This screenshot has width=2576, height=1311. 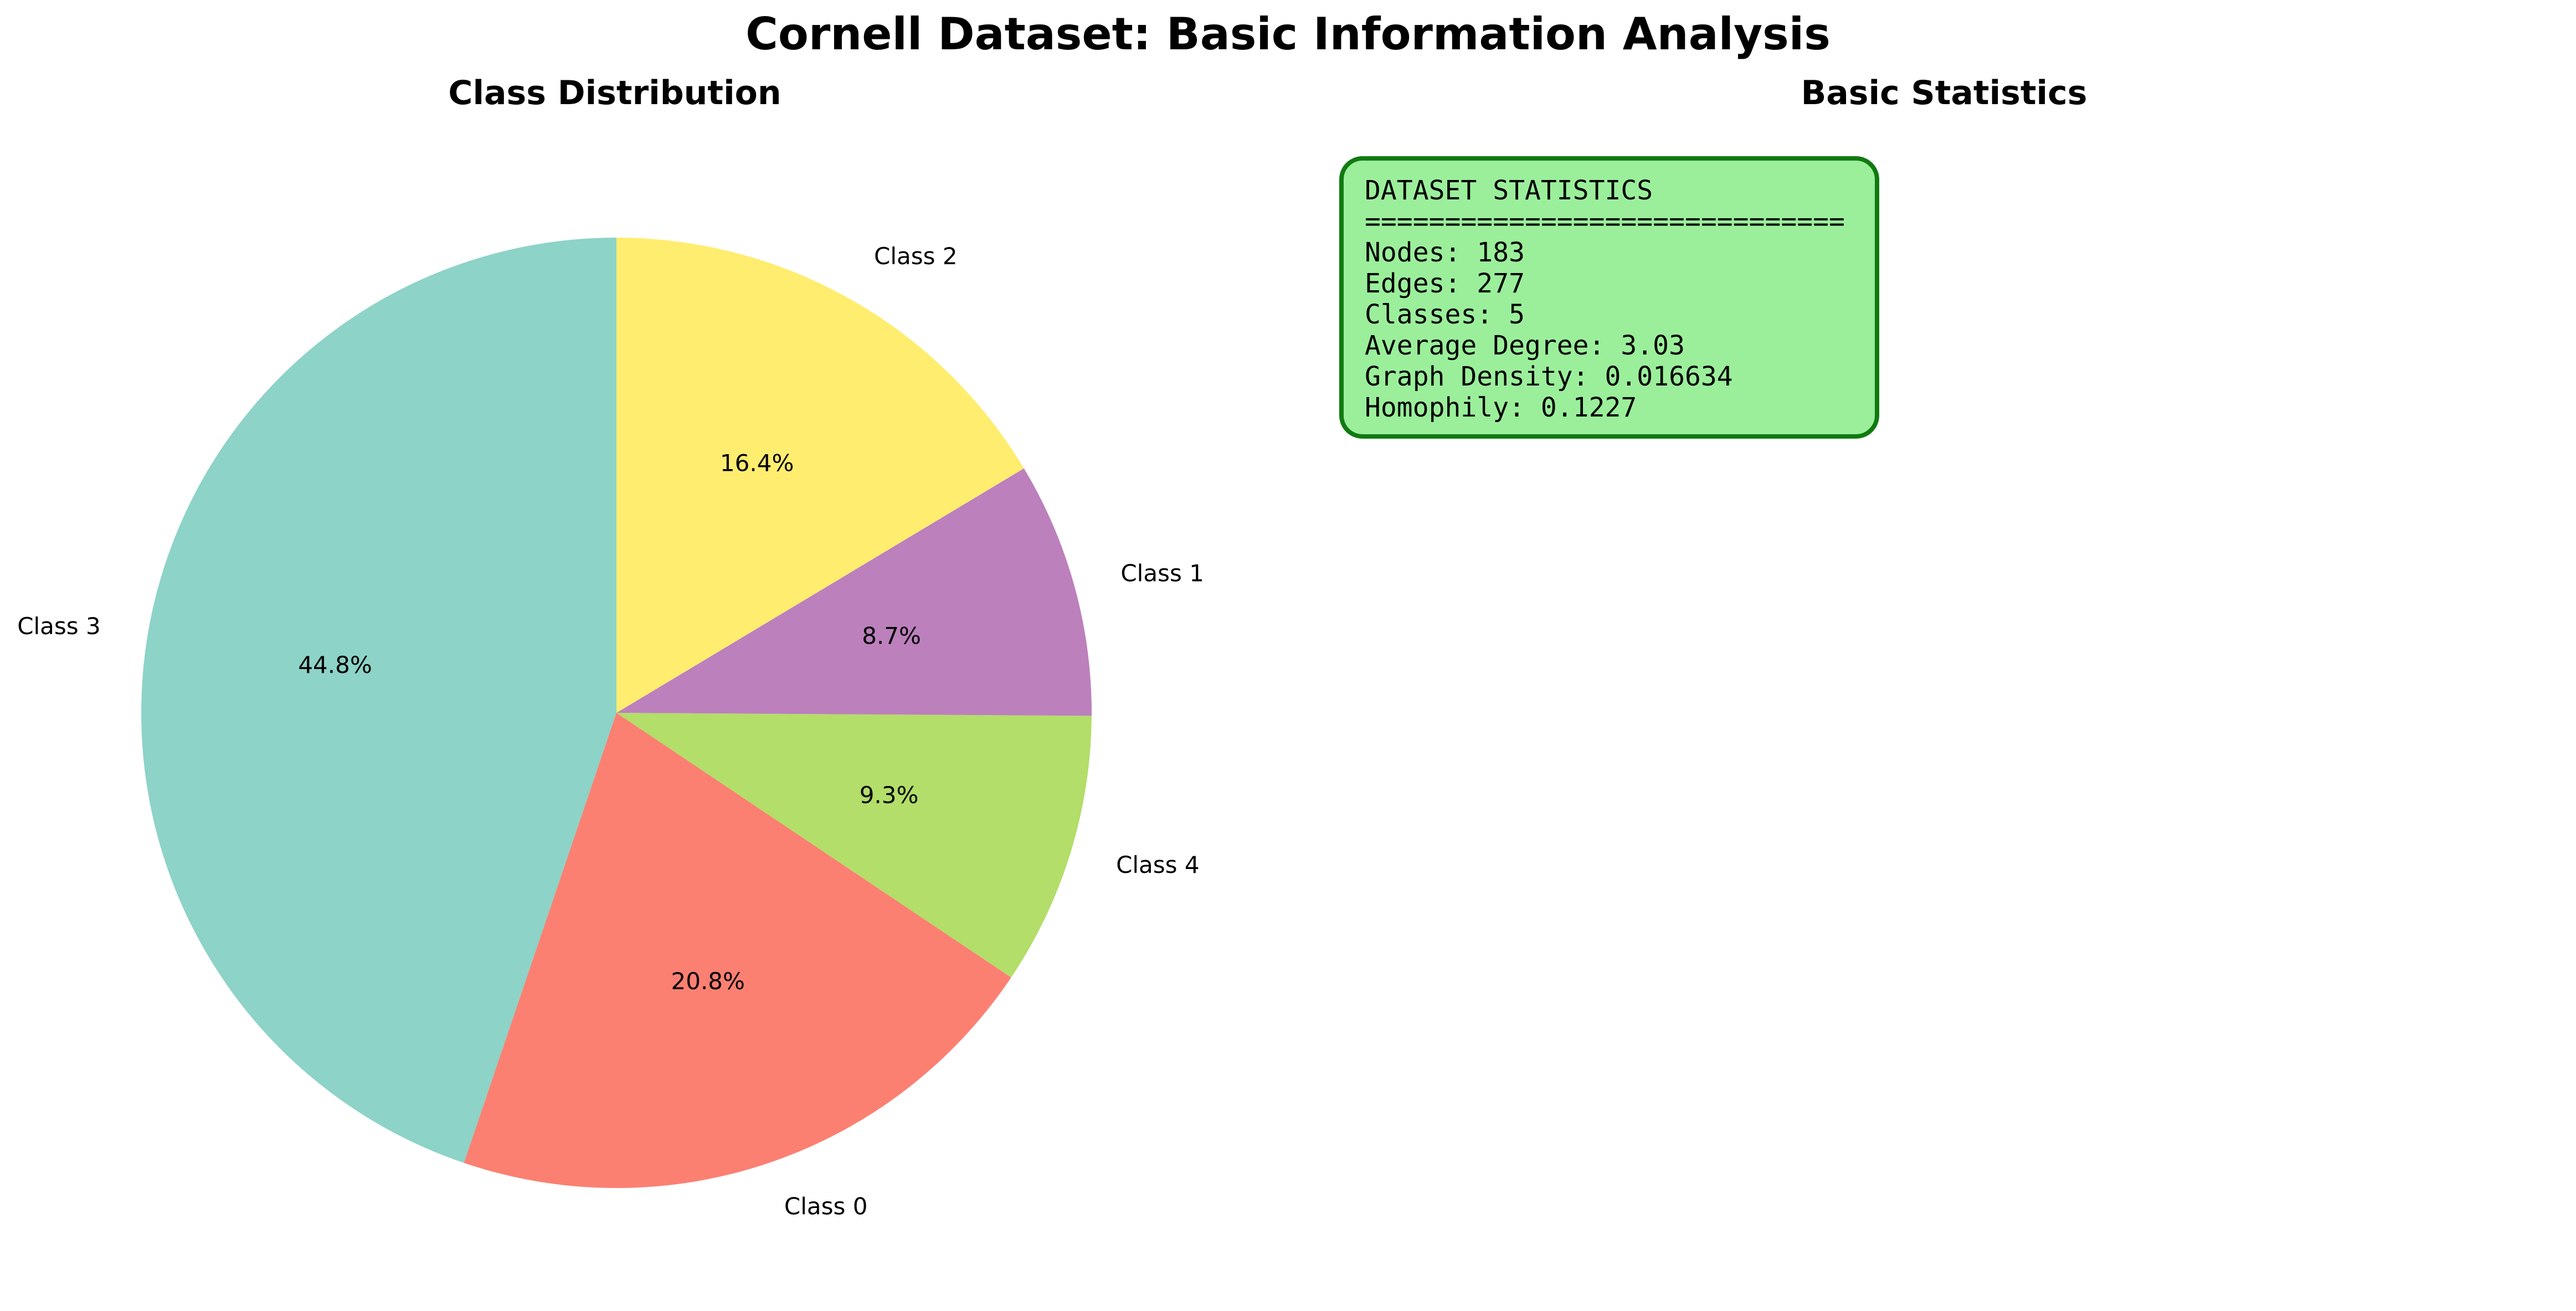 I want to click on pie-chart-title: Class Distribution, so click(x=614, y=93).